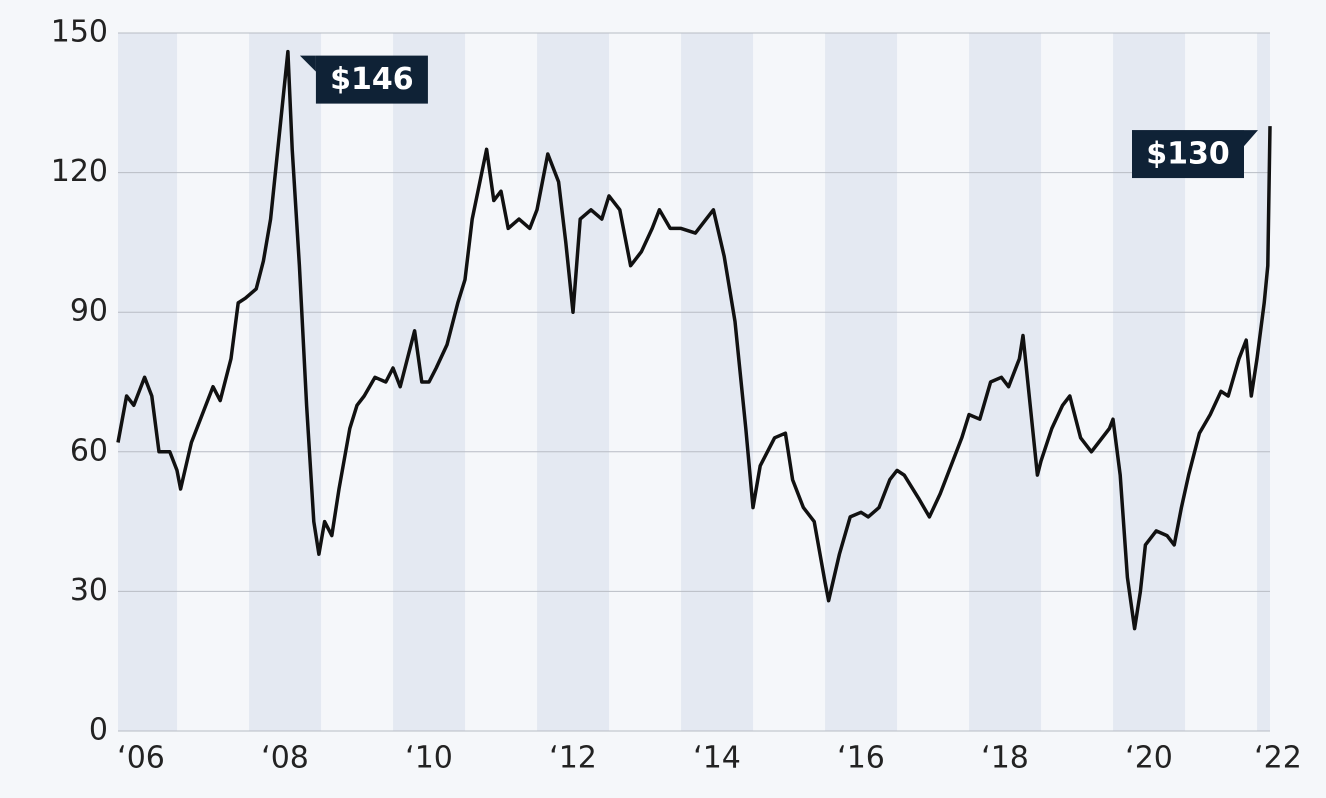 This screenshot has width=1326, height=798. Describe the element at coordinates (141, 758) in the screenshot. I see `x-tick-label: ‘06` at that location.